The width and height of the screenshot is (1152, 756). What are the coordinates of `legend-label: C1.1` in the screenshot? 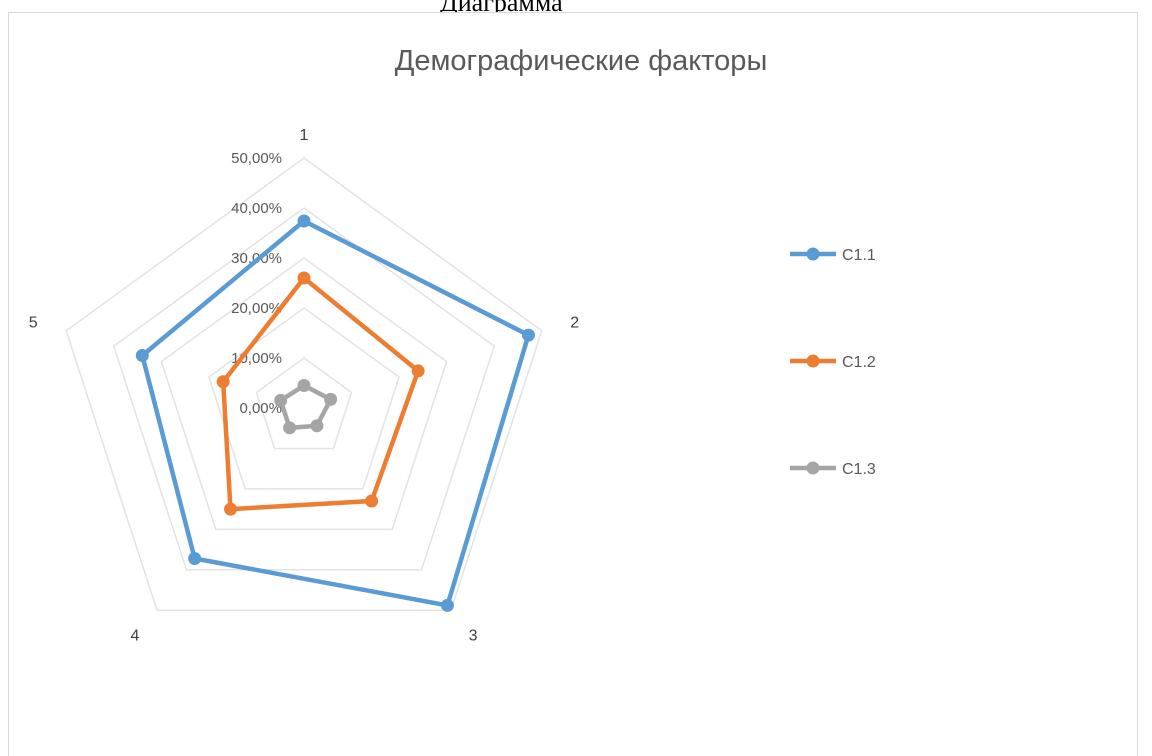 It's located at (859, 255).